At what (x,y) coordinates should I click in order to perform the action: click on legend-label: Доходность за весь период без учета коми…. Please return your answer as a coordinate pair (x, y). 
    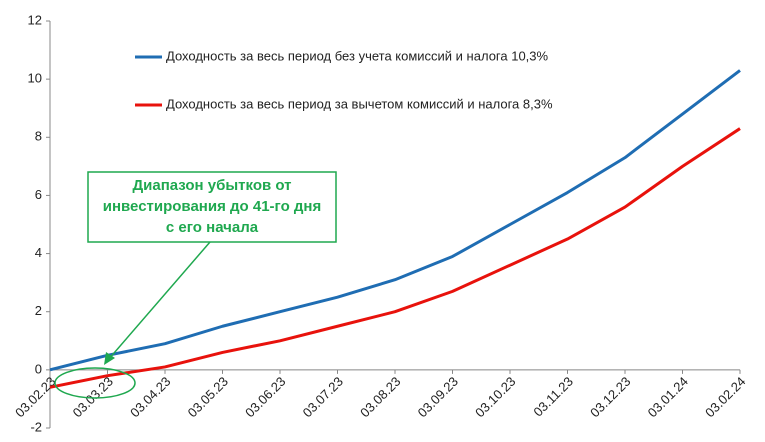
    Looking at the image, I should click on (357, 55).